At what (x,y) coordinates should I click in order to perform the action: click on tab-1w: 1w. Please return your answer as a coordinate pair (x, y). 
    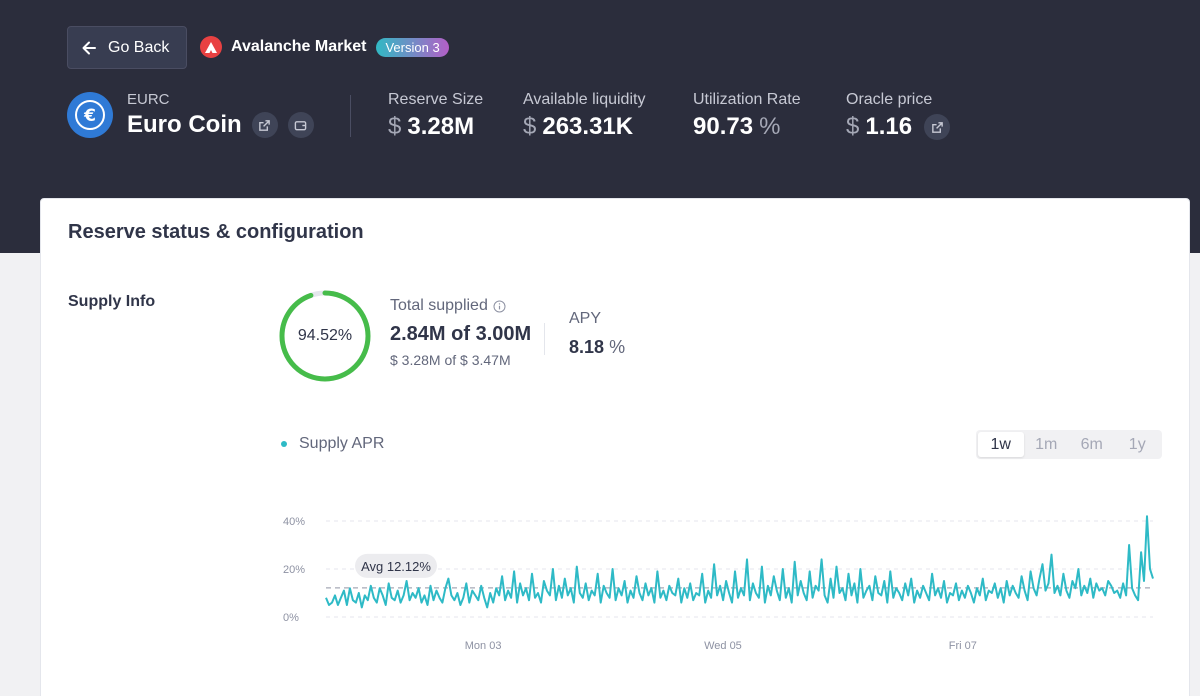
    Looking at the image, I should click on (1001, 444).